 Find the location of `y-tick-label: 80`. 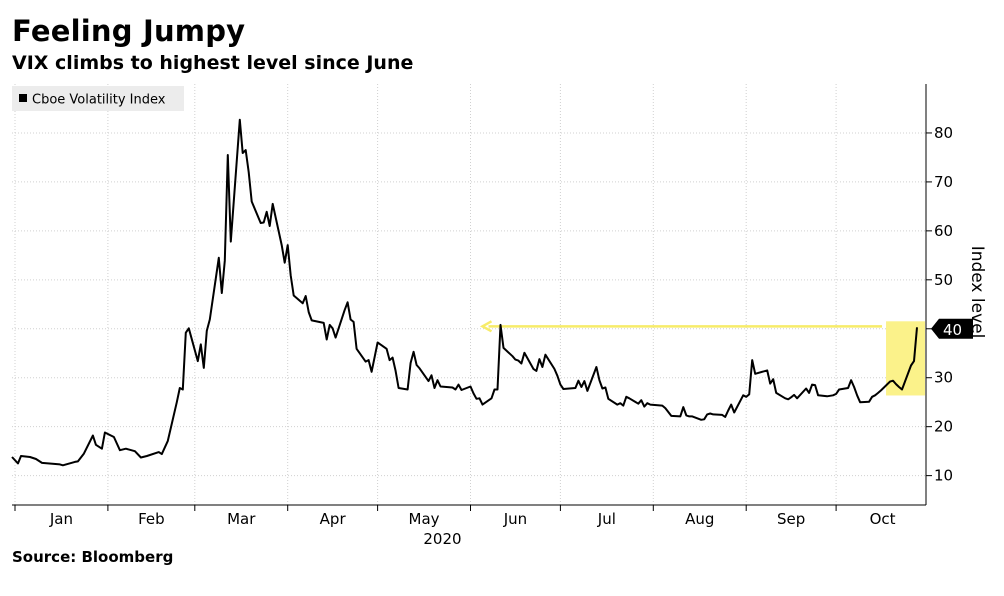

y-tick-label: 80 is located at coordinates (943, 133).